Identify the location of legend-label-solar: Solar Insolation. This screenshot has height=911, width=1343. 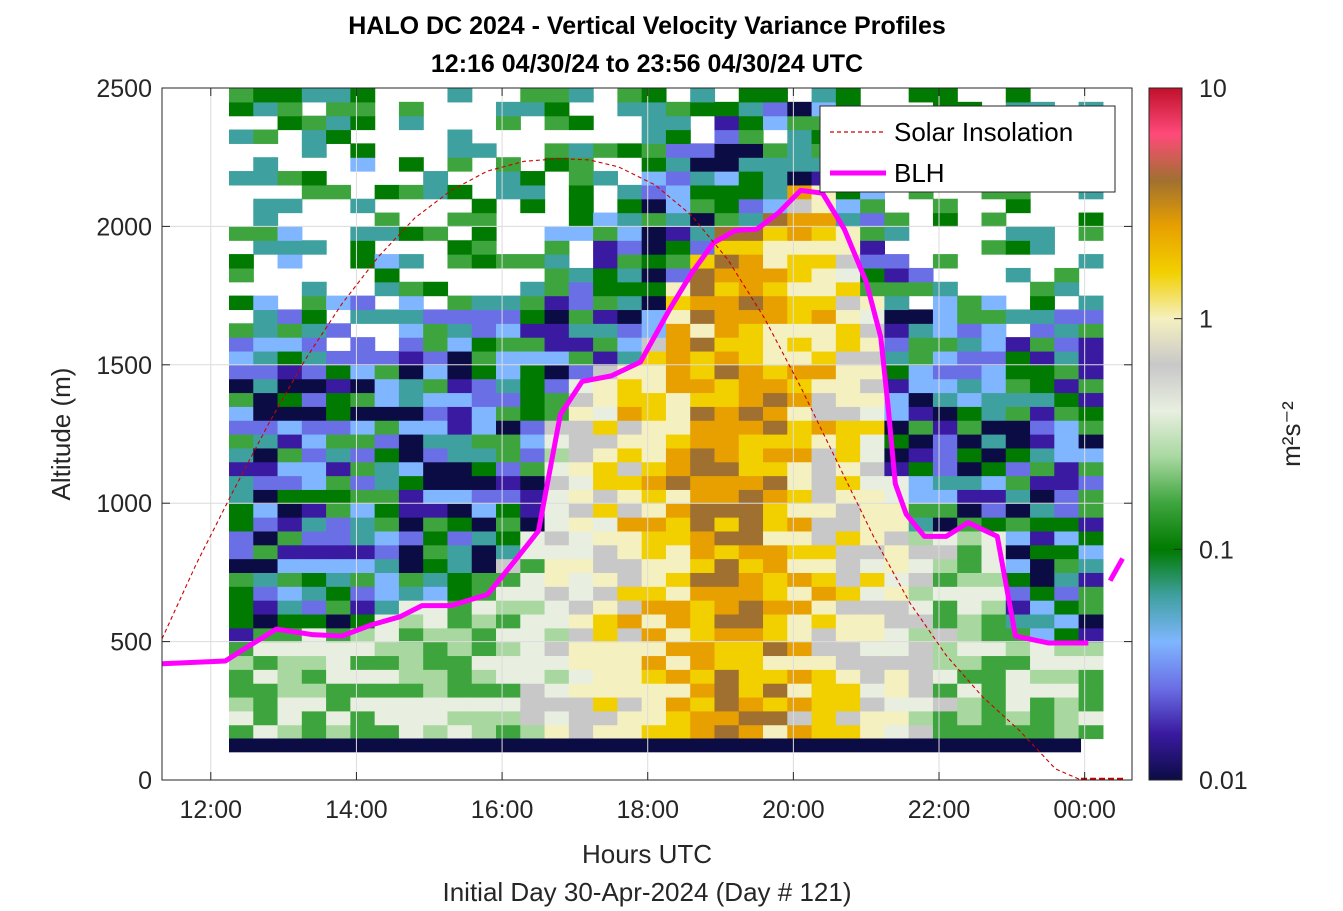
(983, 132).